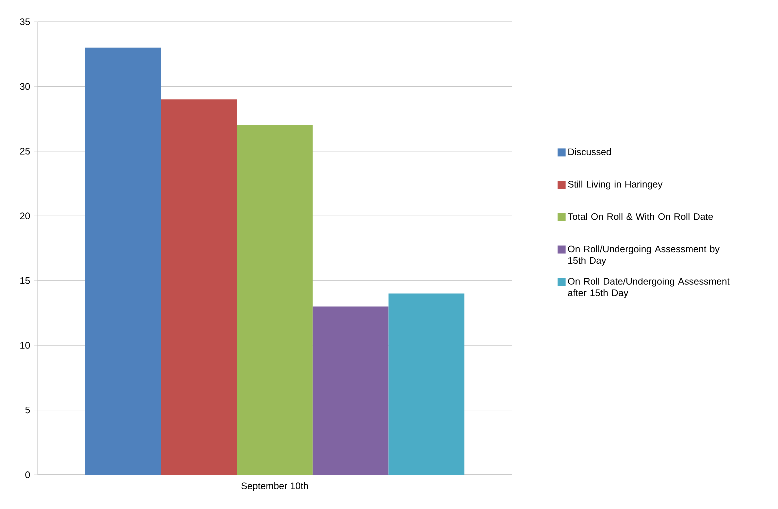 The image size is (778, 509). I want to click on y-tick-label: 20, so click(25, 216).